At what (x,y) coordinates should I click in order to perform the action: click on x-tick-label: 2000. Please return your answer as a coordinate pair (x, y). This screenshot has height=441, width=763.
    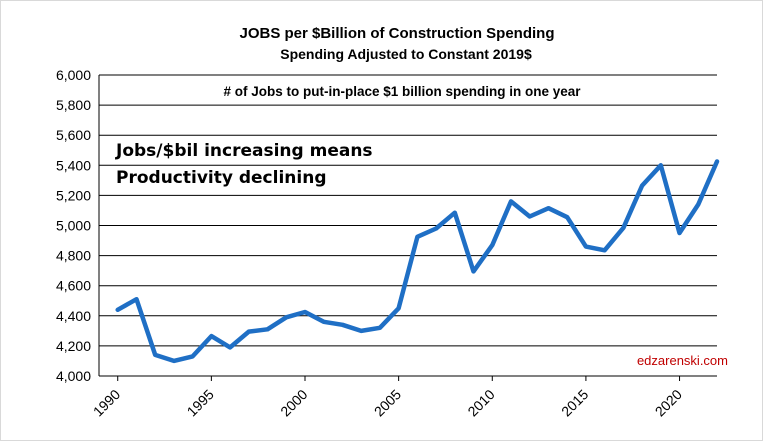
    Looking at the image, I should click on (293, 402).